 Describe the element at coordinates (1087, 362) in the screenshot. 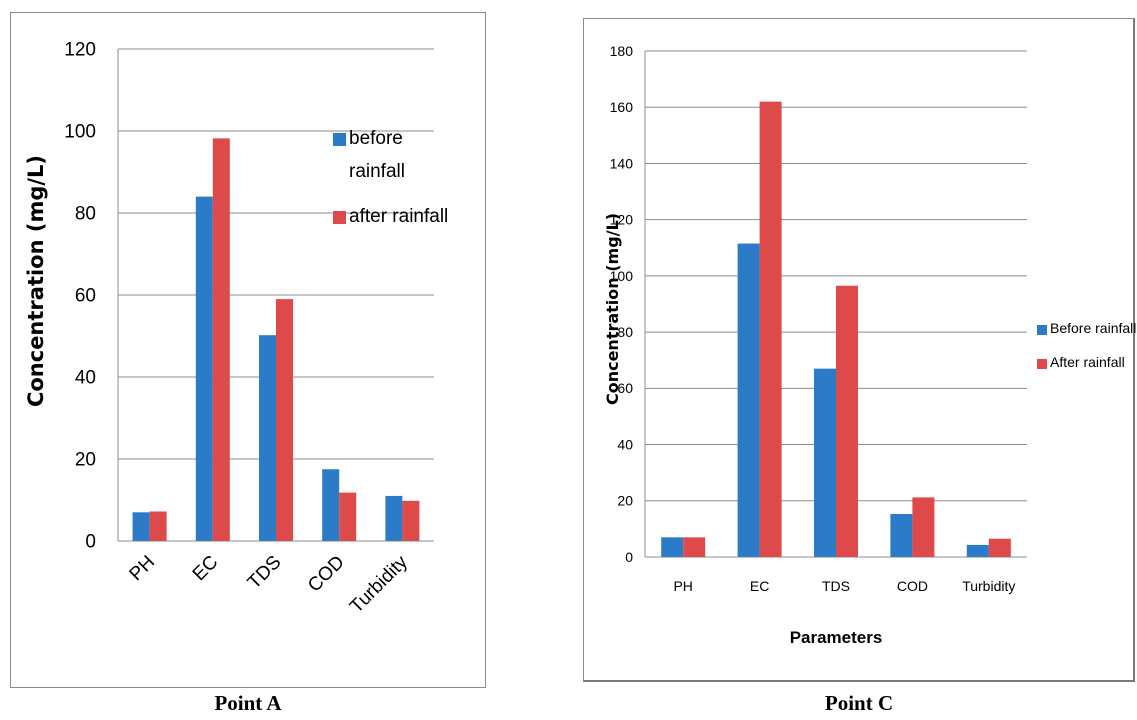

I see `legend-label: After rainfall` at that location.